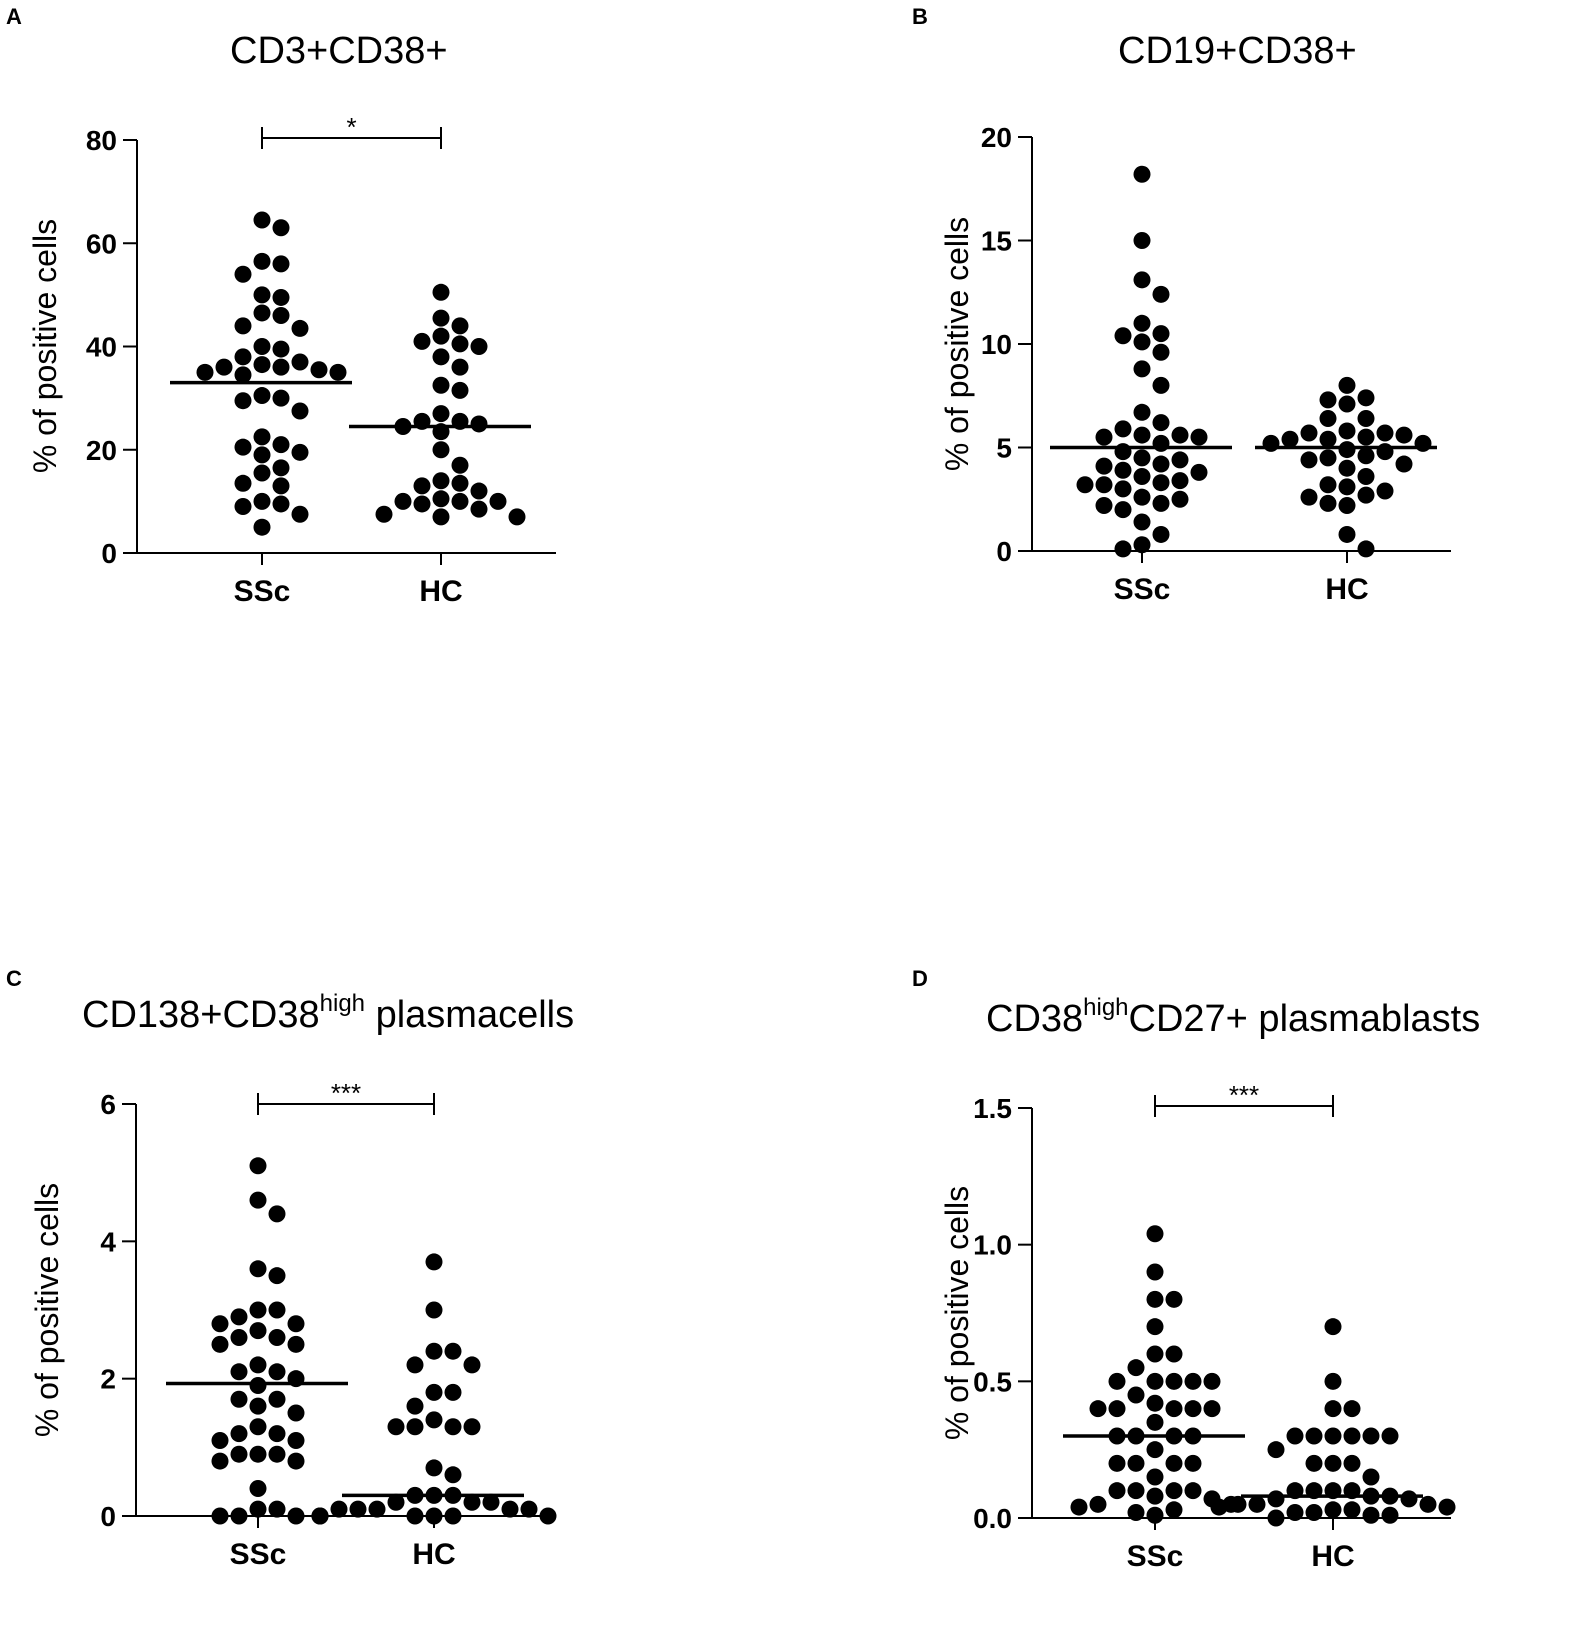 This screenshot has height=1635, width=1582. Describe the element at coordinates (14, 16) in the screenshot. I see `panel-letter: A` at that location.